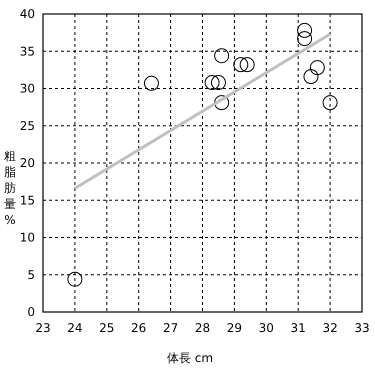  What do you see at coordinates (298, 328) in the screenshot?
I see `x-tick-label: 31` at bounding box center [298, 328].